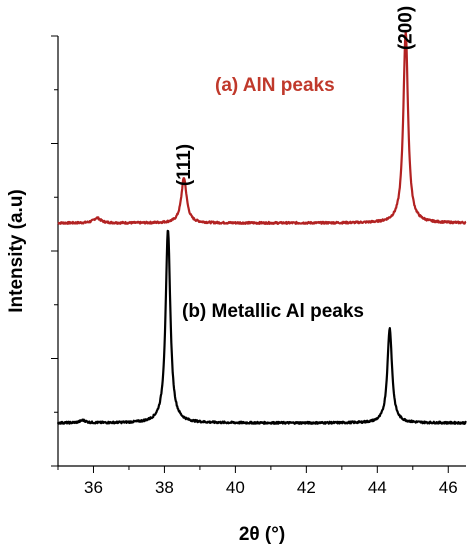 The height and width of the screenshot is (550, 472). Describe the element at coordinates (306, 487) in the screenshot. I see `x-tick-label: 42` at that location.